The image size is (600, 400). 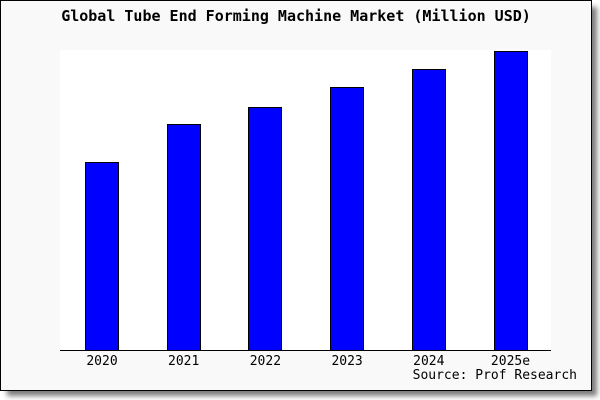 What do you see at coordinates (428, 209) in the screenshot?
I see `bar-2024` at bounding box center [428, 209].